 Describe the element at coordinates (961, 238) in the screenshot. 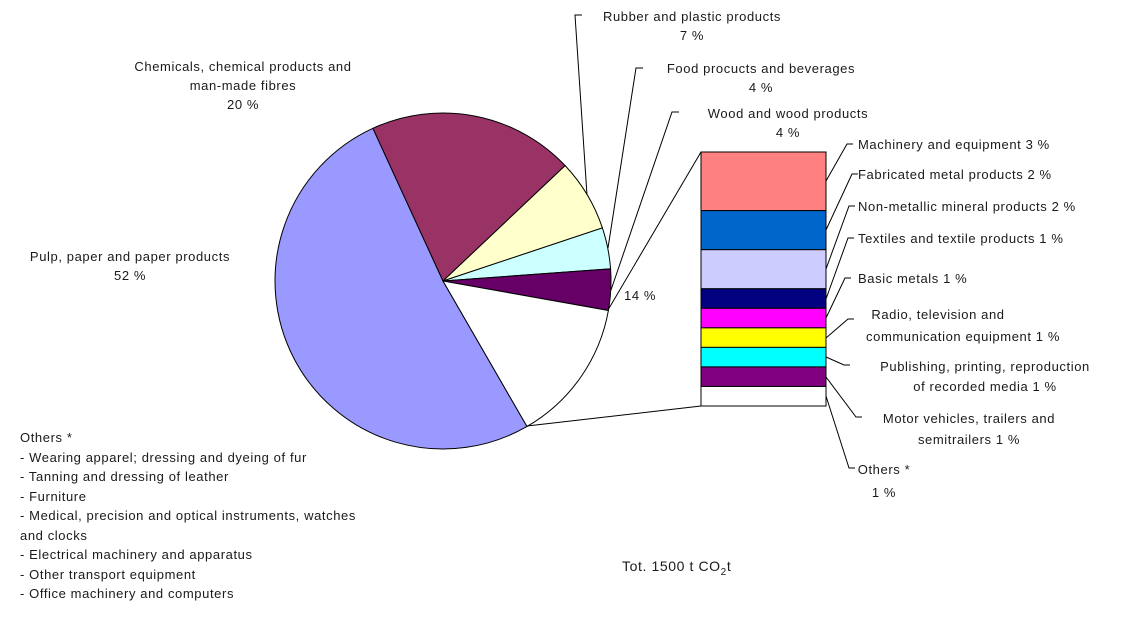

I see `label-textiles: Textiles and textile products 1 %` at that location.